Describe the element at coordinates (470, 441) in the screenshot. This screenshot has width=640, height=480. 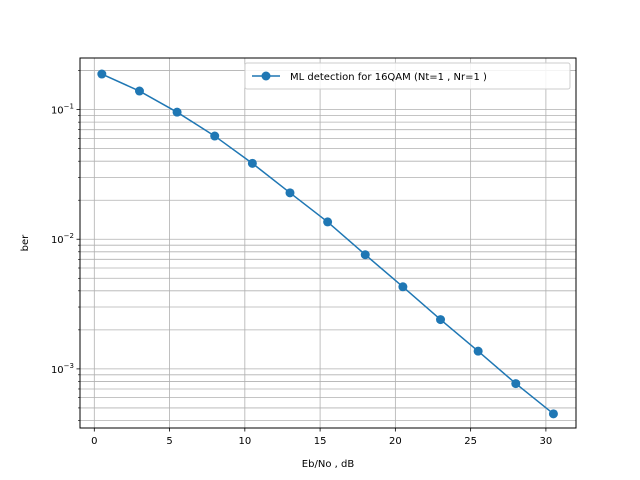
I see `x-tick-label: 25` at that location.